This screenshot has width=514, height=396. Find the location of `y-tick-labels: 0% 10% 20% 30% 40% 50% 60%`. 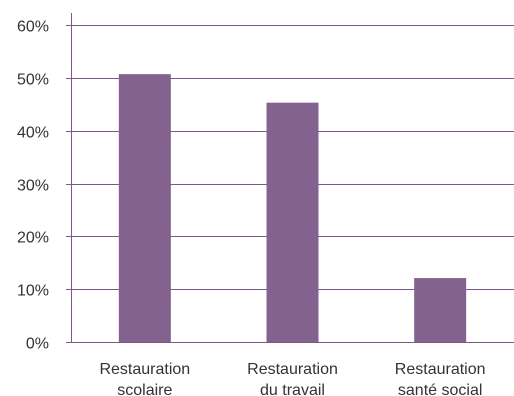

y-tick-labels: 0% 10% 20% 30% 40% 50% 60% is located at coordinates (33, 186).